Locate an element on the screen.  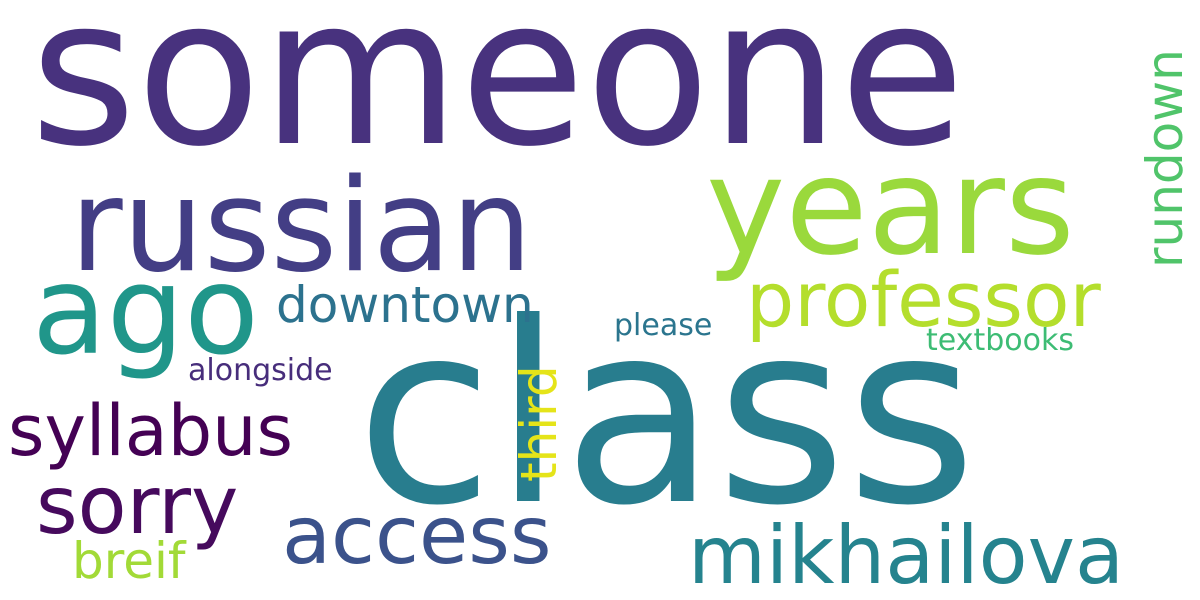
word-rundown: rundown is located at coordinates (1165, 158).